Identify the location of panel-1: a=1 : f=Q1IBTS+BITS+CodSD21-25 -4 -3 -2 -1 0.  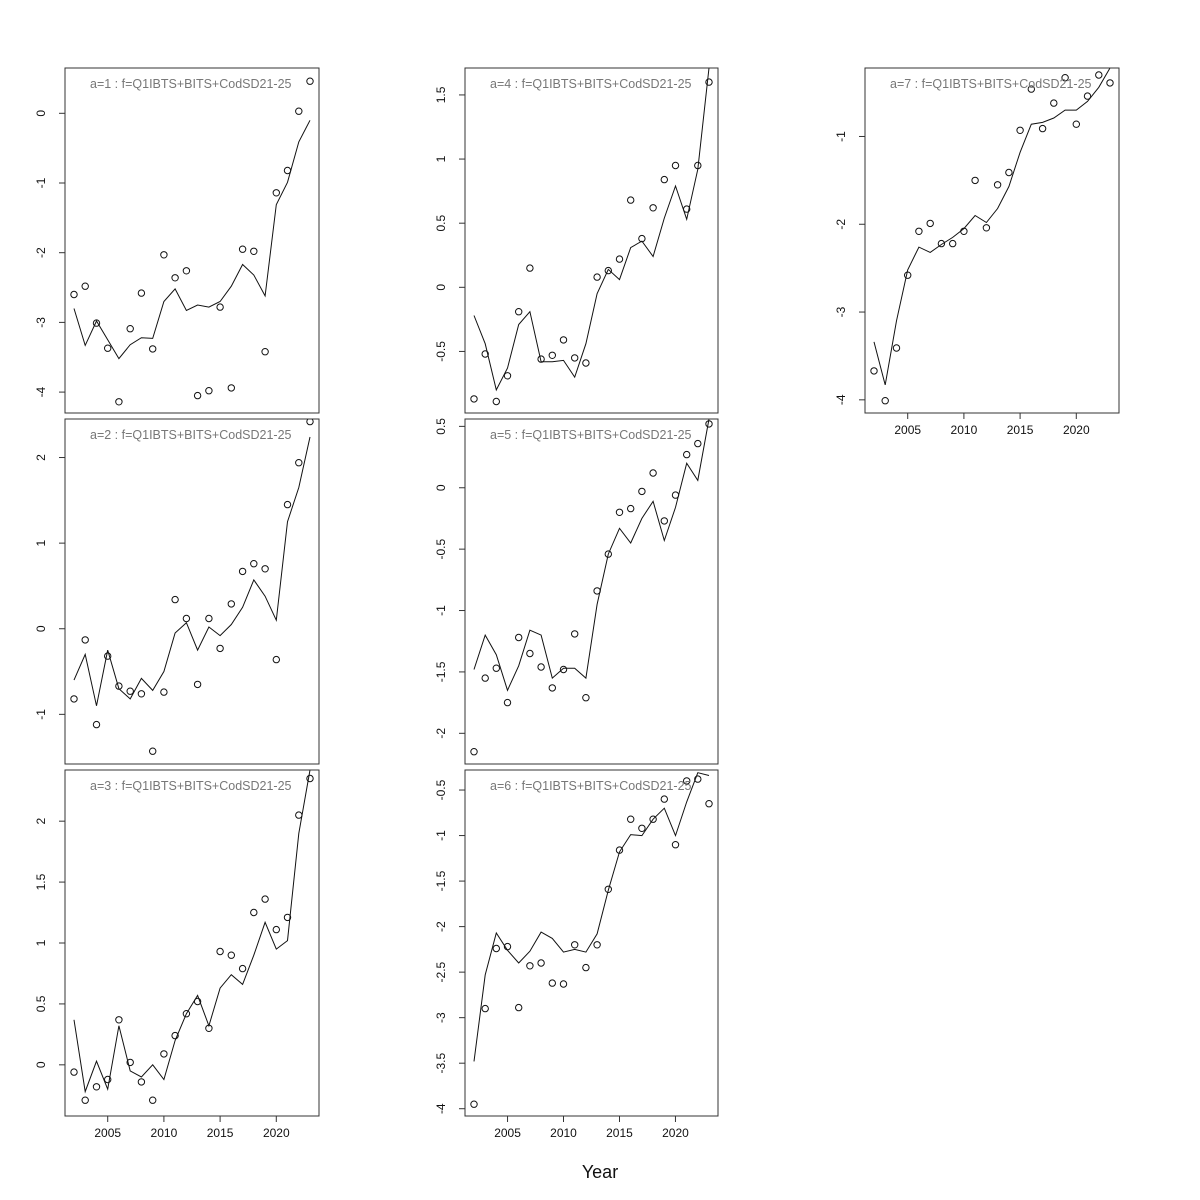
(177, 240).